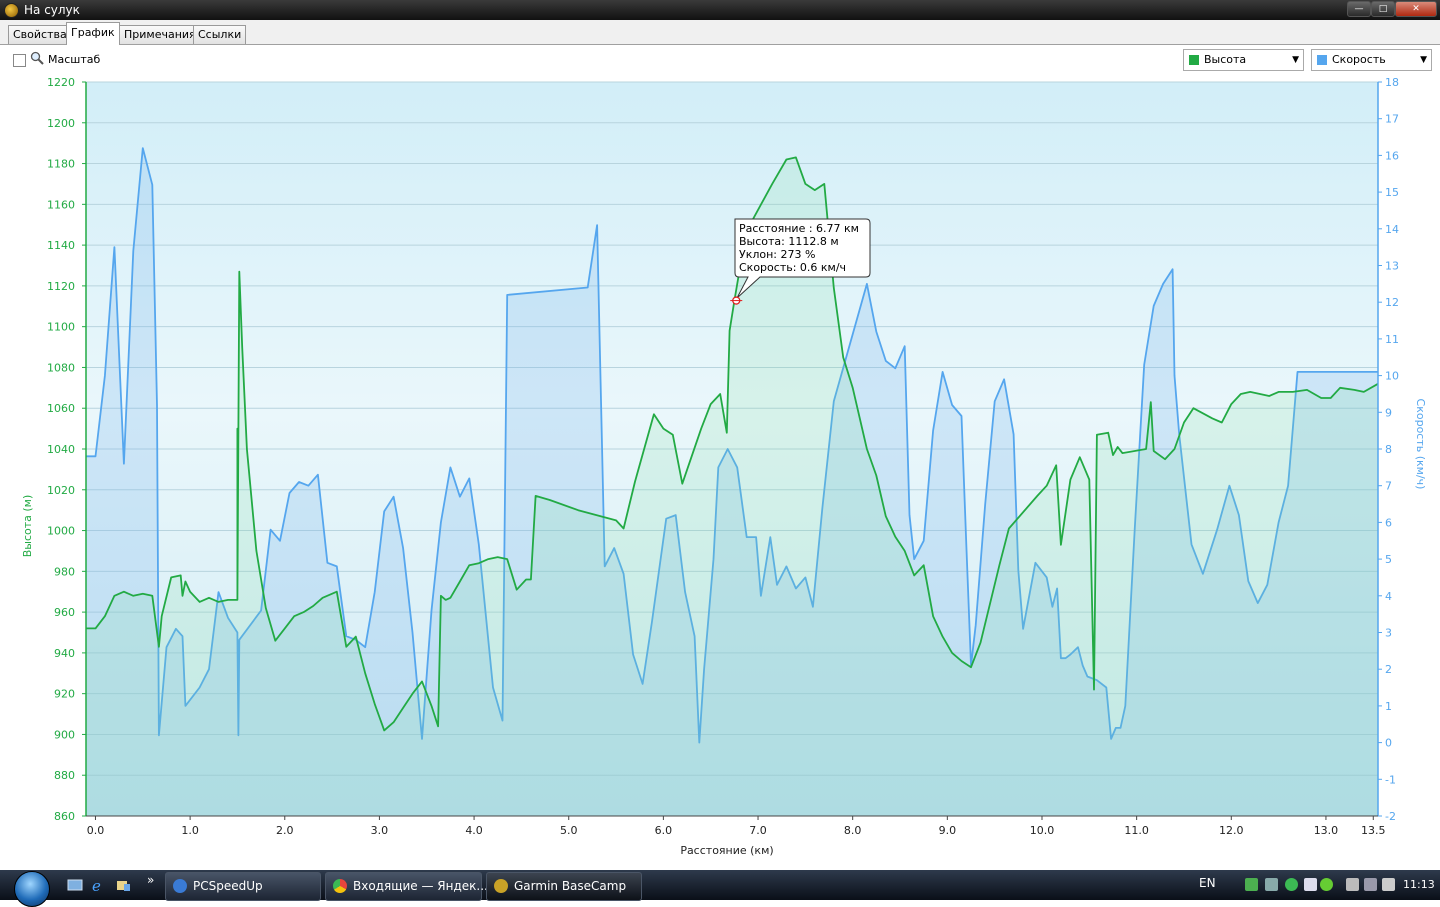 Image resolution: width=1440 pixels, height=907 pixels. I want to click on left-tick-label: 1100, so click(61, 327).